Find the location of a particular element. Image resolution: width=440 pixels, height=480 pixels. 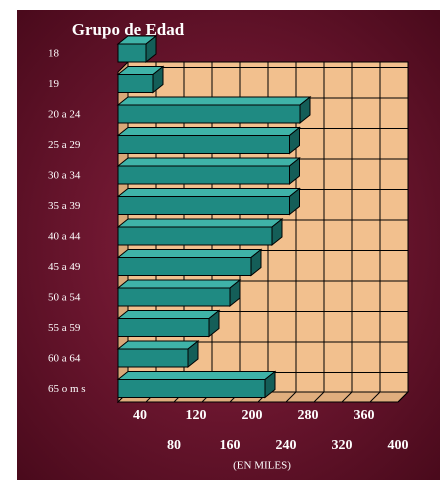

y-tick-label: 65 o m s is located at coordinates (67, 389).